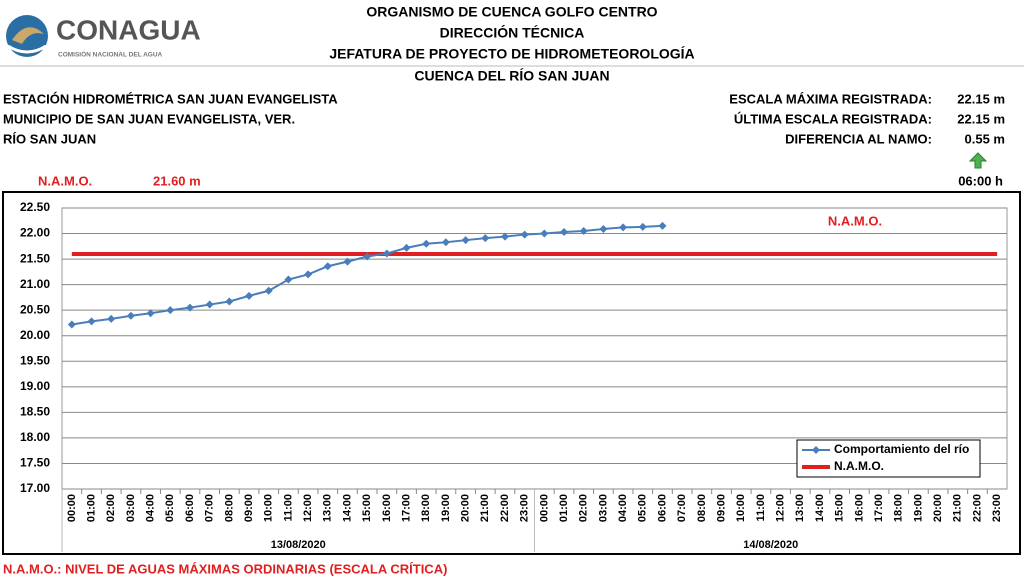  Describe the element at coordinates (918, 508) in the screenshot. I see `x-tick-label: 19:00` at that location.